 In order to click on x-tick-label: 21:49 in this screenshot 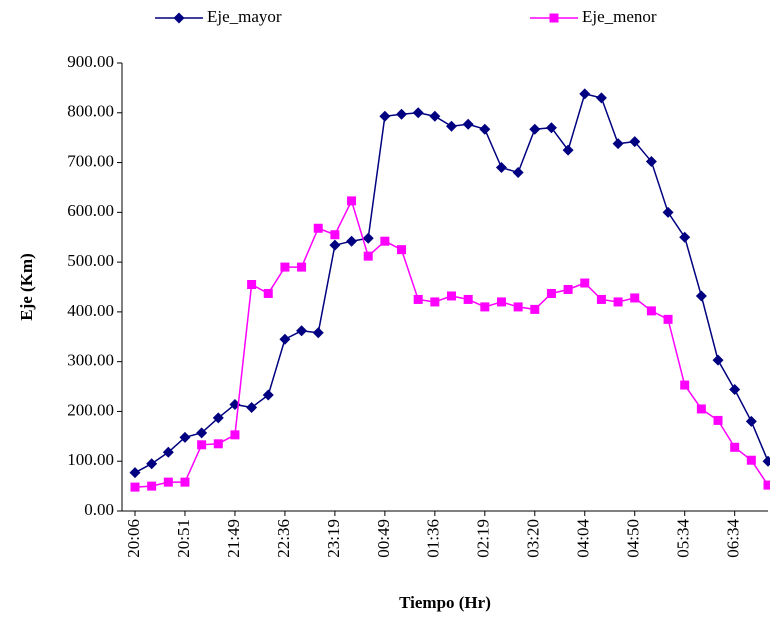, I will do `click(233, 538)`.